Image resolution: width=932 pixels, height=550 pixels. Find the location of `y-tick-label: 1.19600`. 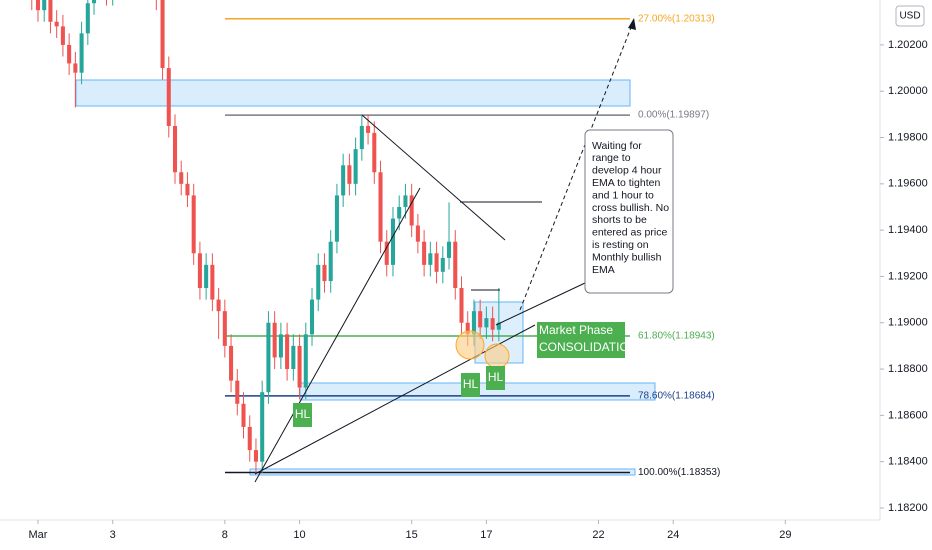

y-tick-label: 1.19600 is located at coordinates (908, 184).